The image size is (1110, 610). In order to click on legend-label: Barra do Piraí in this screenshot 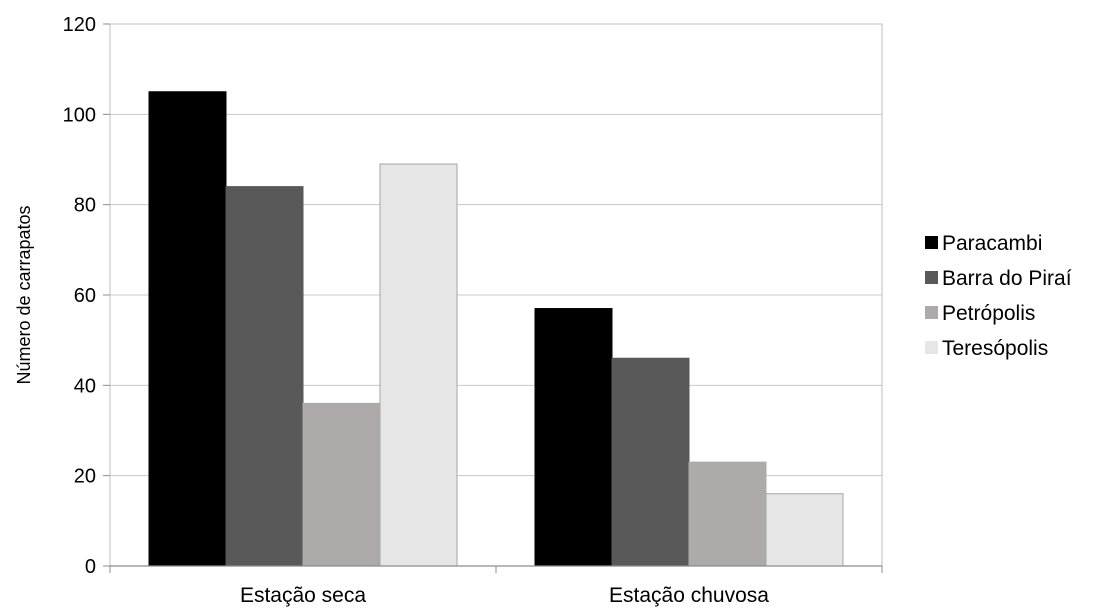, I will do `click(1007, 278)`.